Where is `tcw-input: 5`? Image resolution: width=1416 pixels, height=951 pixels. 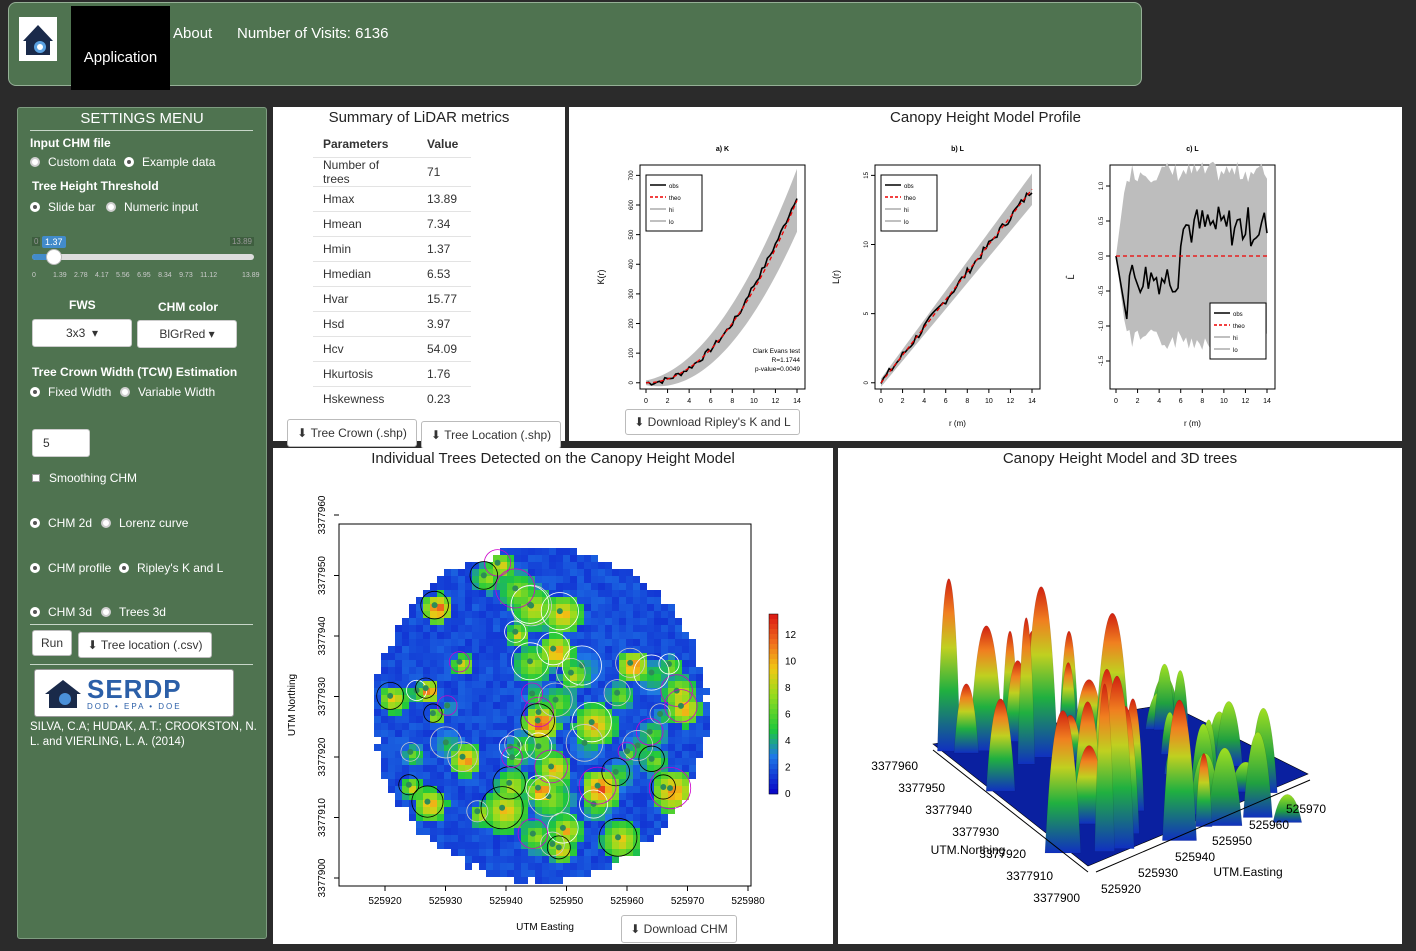
tcw-input: 5 is located at coordinates (61, 443).